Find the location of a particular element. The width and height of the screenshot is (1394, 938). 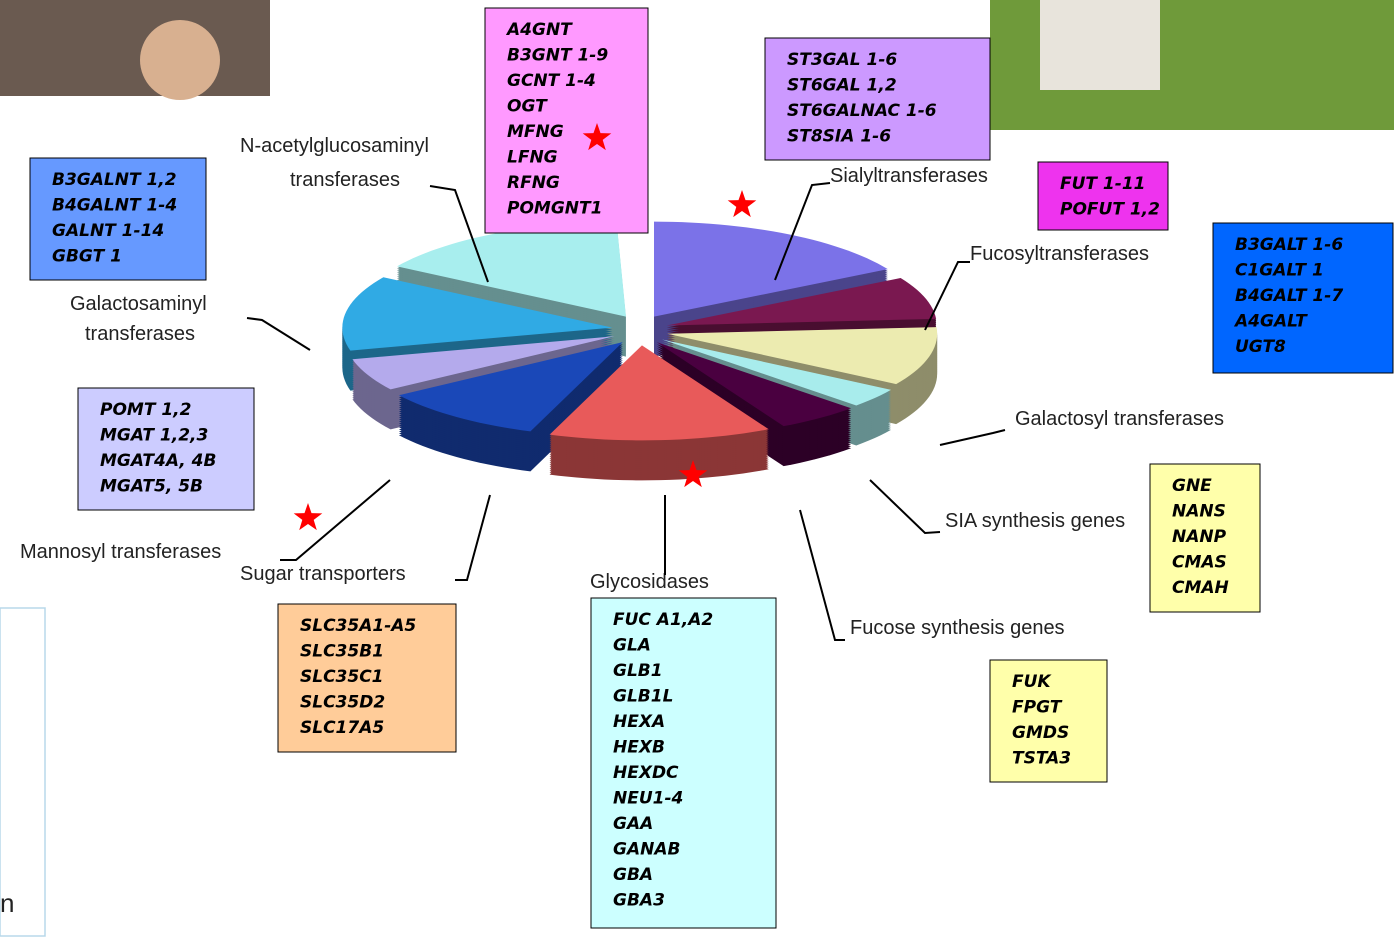

slice-label: Sialyltransferases is located at coordinates (909, 176).